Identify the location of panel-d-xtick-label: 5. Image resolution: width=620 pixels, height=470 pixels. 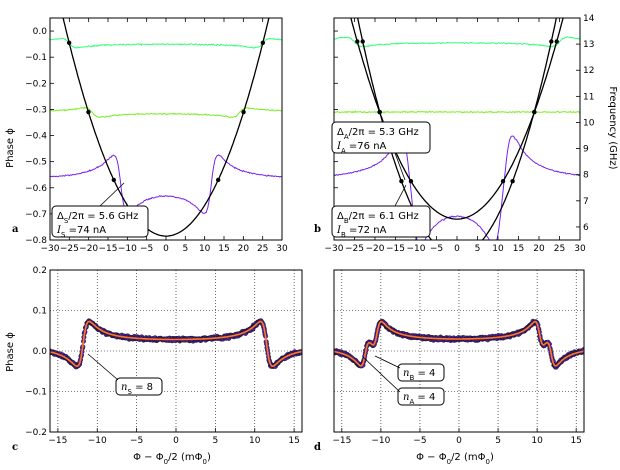
(498, 441).